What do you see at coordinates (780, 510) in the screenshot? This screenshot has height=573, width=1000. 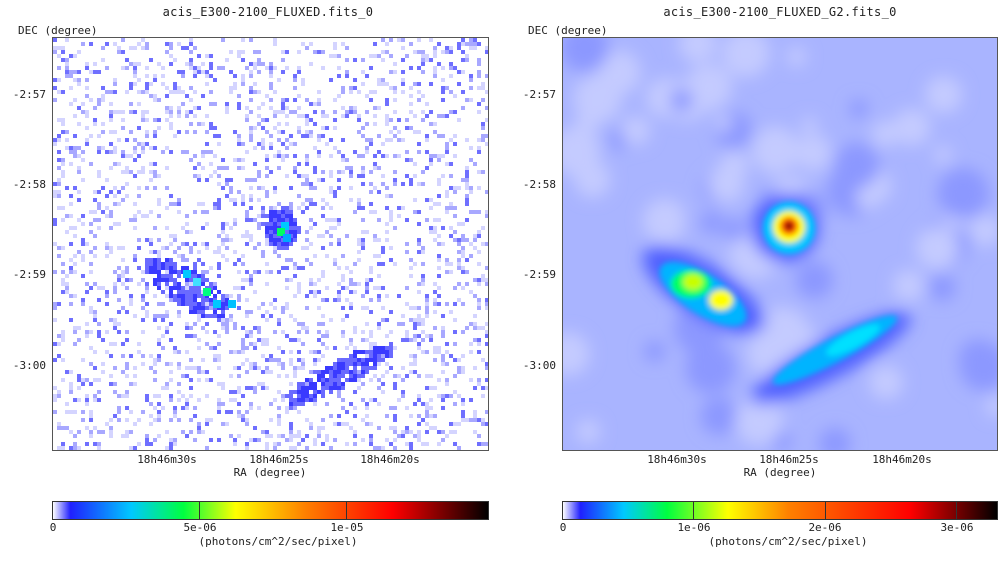 I see `right-colorbar` at bounding box center [780, 510].